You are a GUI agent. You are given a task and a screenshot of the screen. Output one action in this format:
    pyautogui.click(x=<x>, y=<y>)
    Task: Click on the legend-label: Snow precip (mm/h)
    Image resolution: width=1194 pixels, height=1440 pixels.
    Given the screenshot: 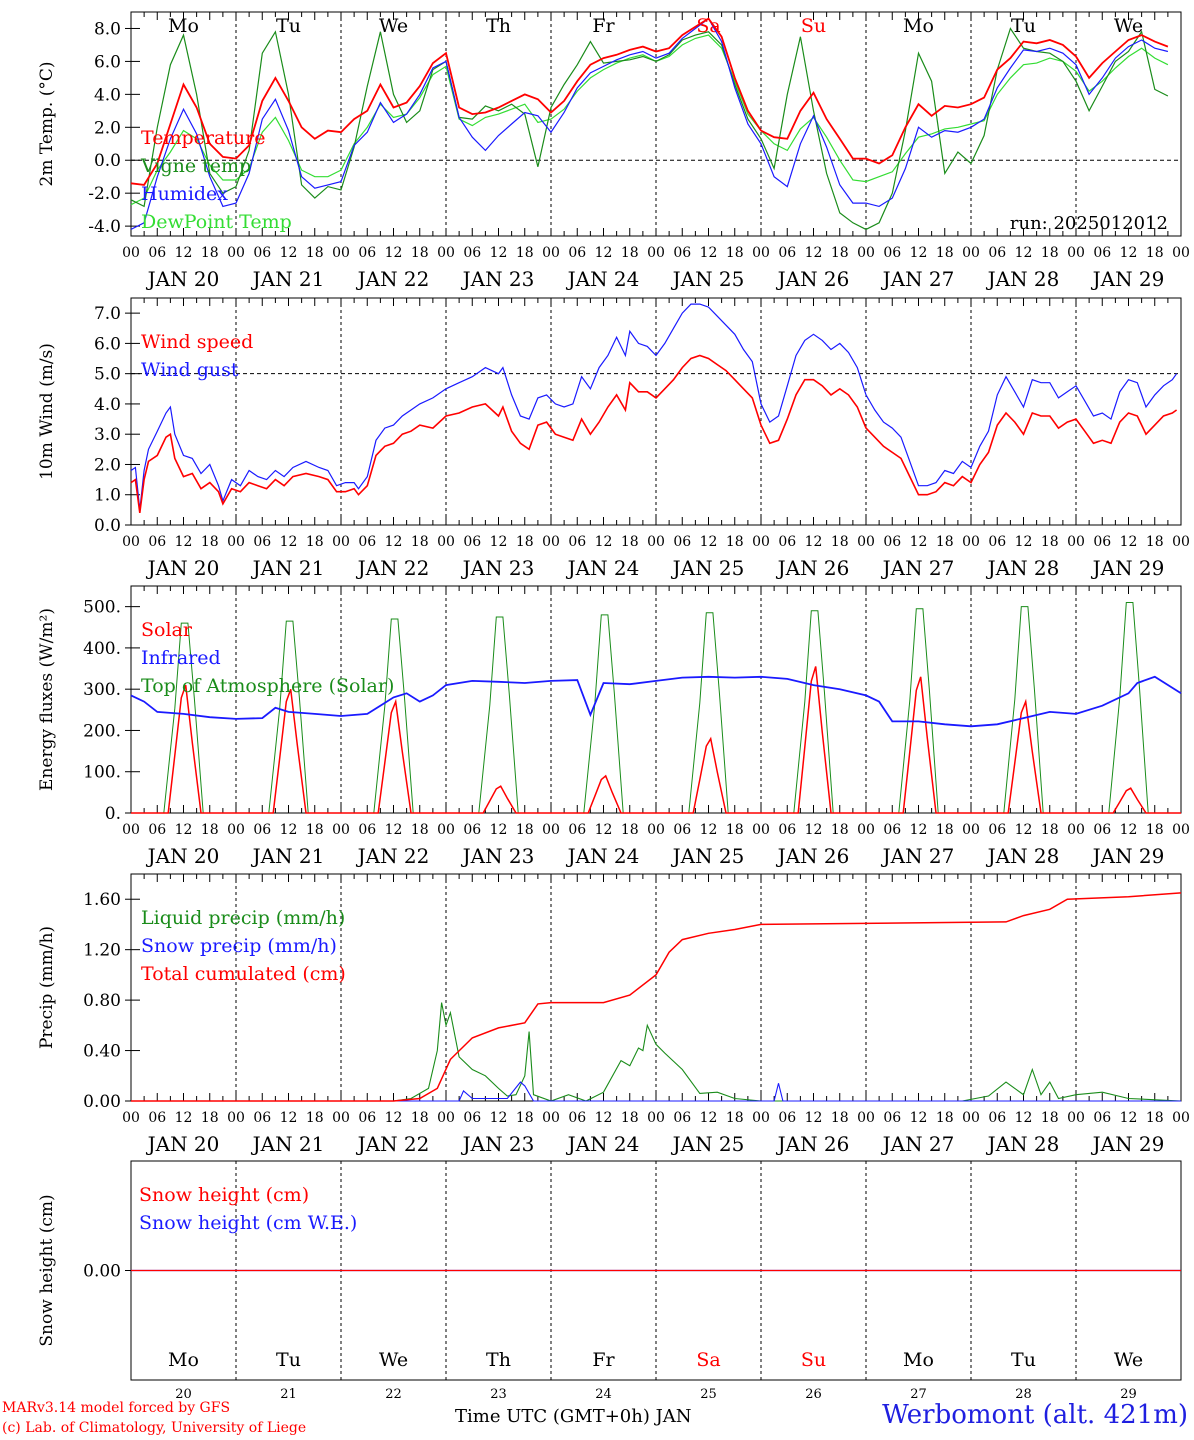 What is the action you would take?
    pyautogui.click(x=239, y=946)
    